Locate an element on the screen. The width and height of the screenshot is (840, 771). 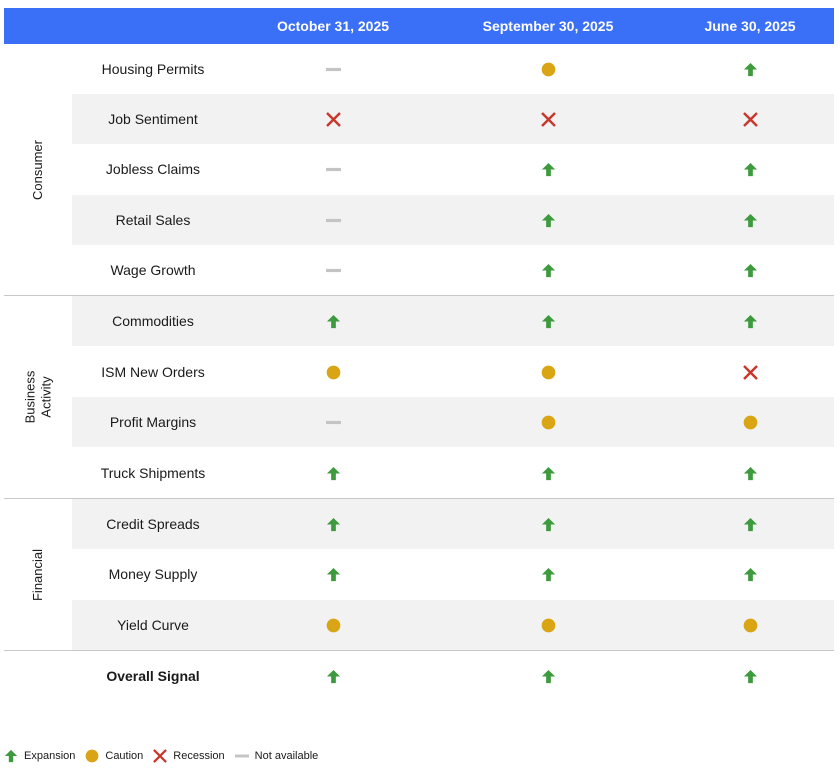
row-label: Truck Shipments is located at coordinates (153, 473).